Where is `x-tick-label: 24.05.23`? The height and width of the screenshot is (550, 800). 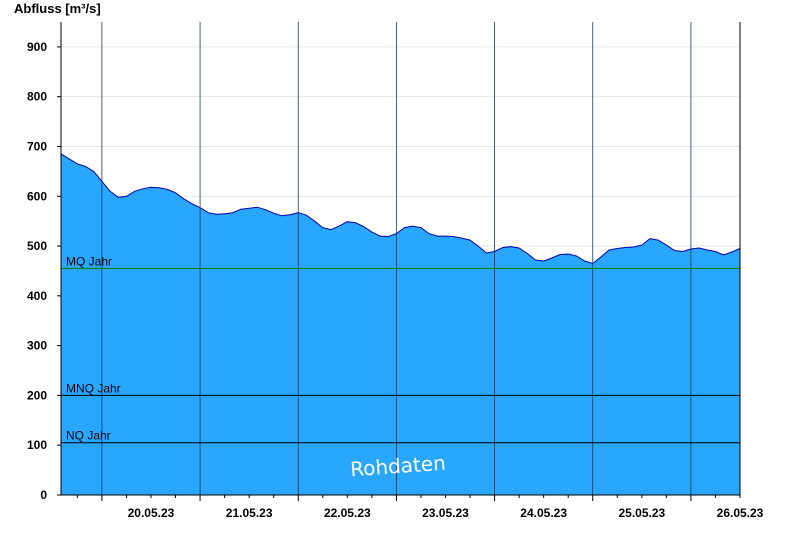 x-tick-label: 24.05.23 is located at coordinates (543, 513).